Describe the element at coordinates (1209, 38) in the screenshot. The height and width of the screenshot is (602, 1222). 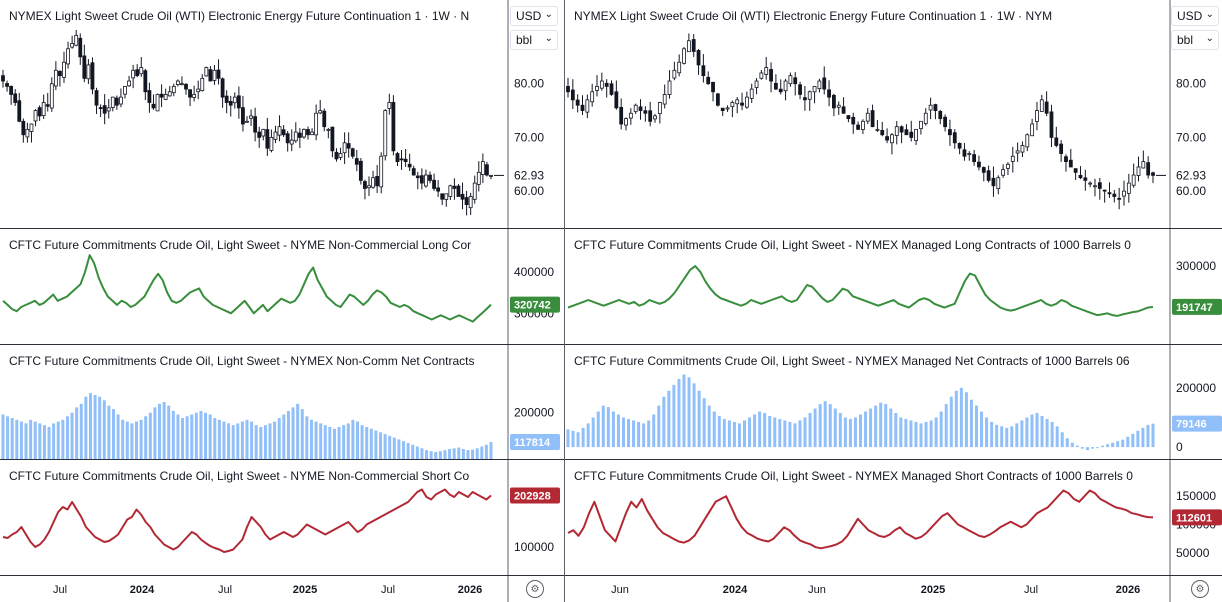
I see `chevron-down-icon: ⌄` at that location.